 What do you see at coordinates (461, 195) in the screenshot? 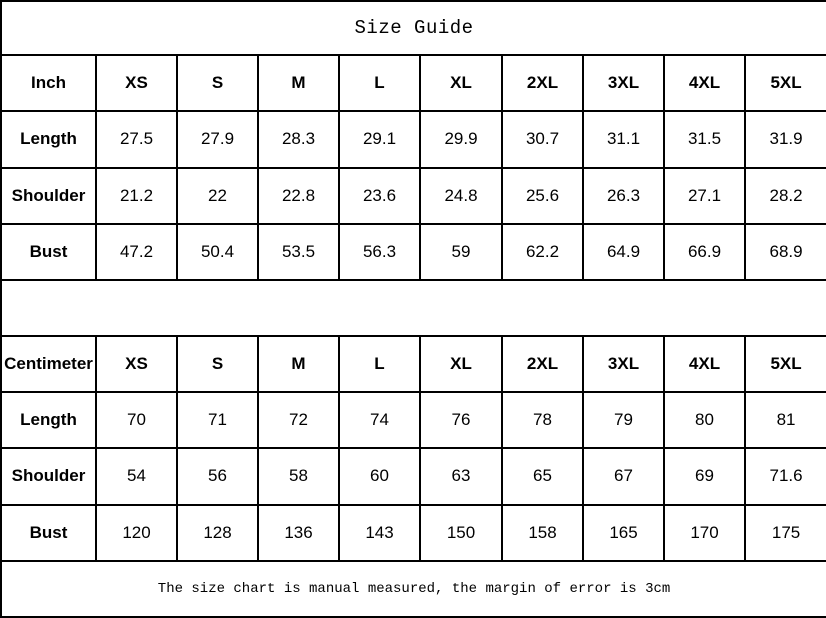
I see `value-cell: 24.8` at bounding box center [461, 195].